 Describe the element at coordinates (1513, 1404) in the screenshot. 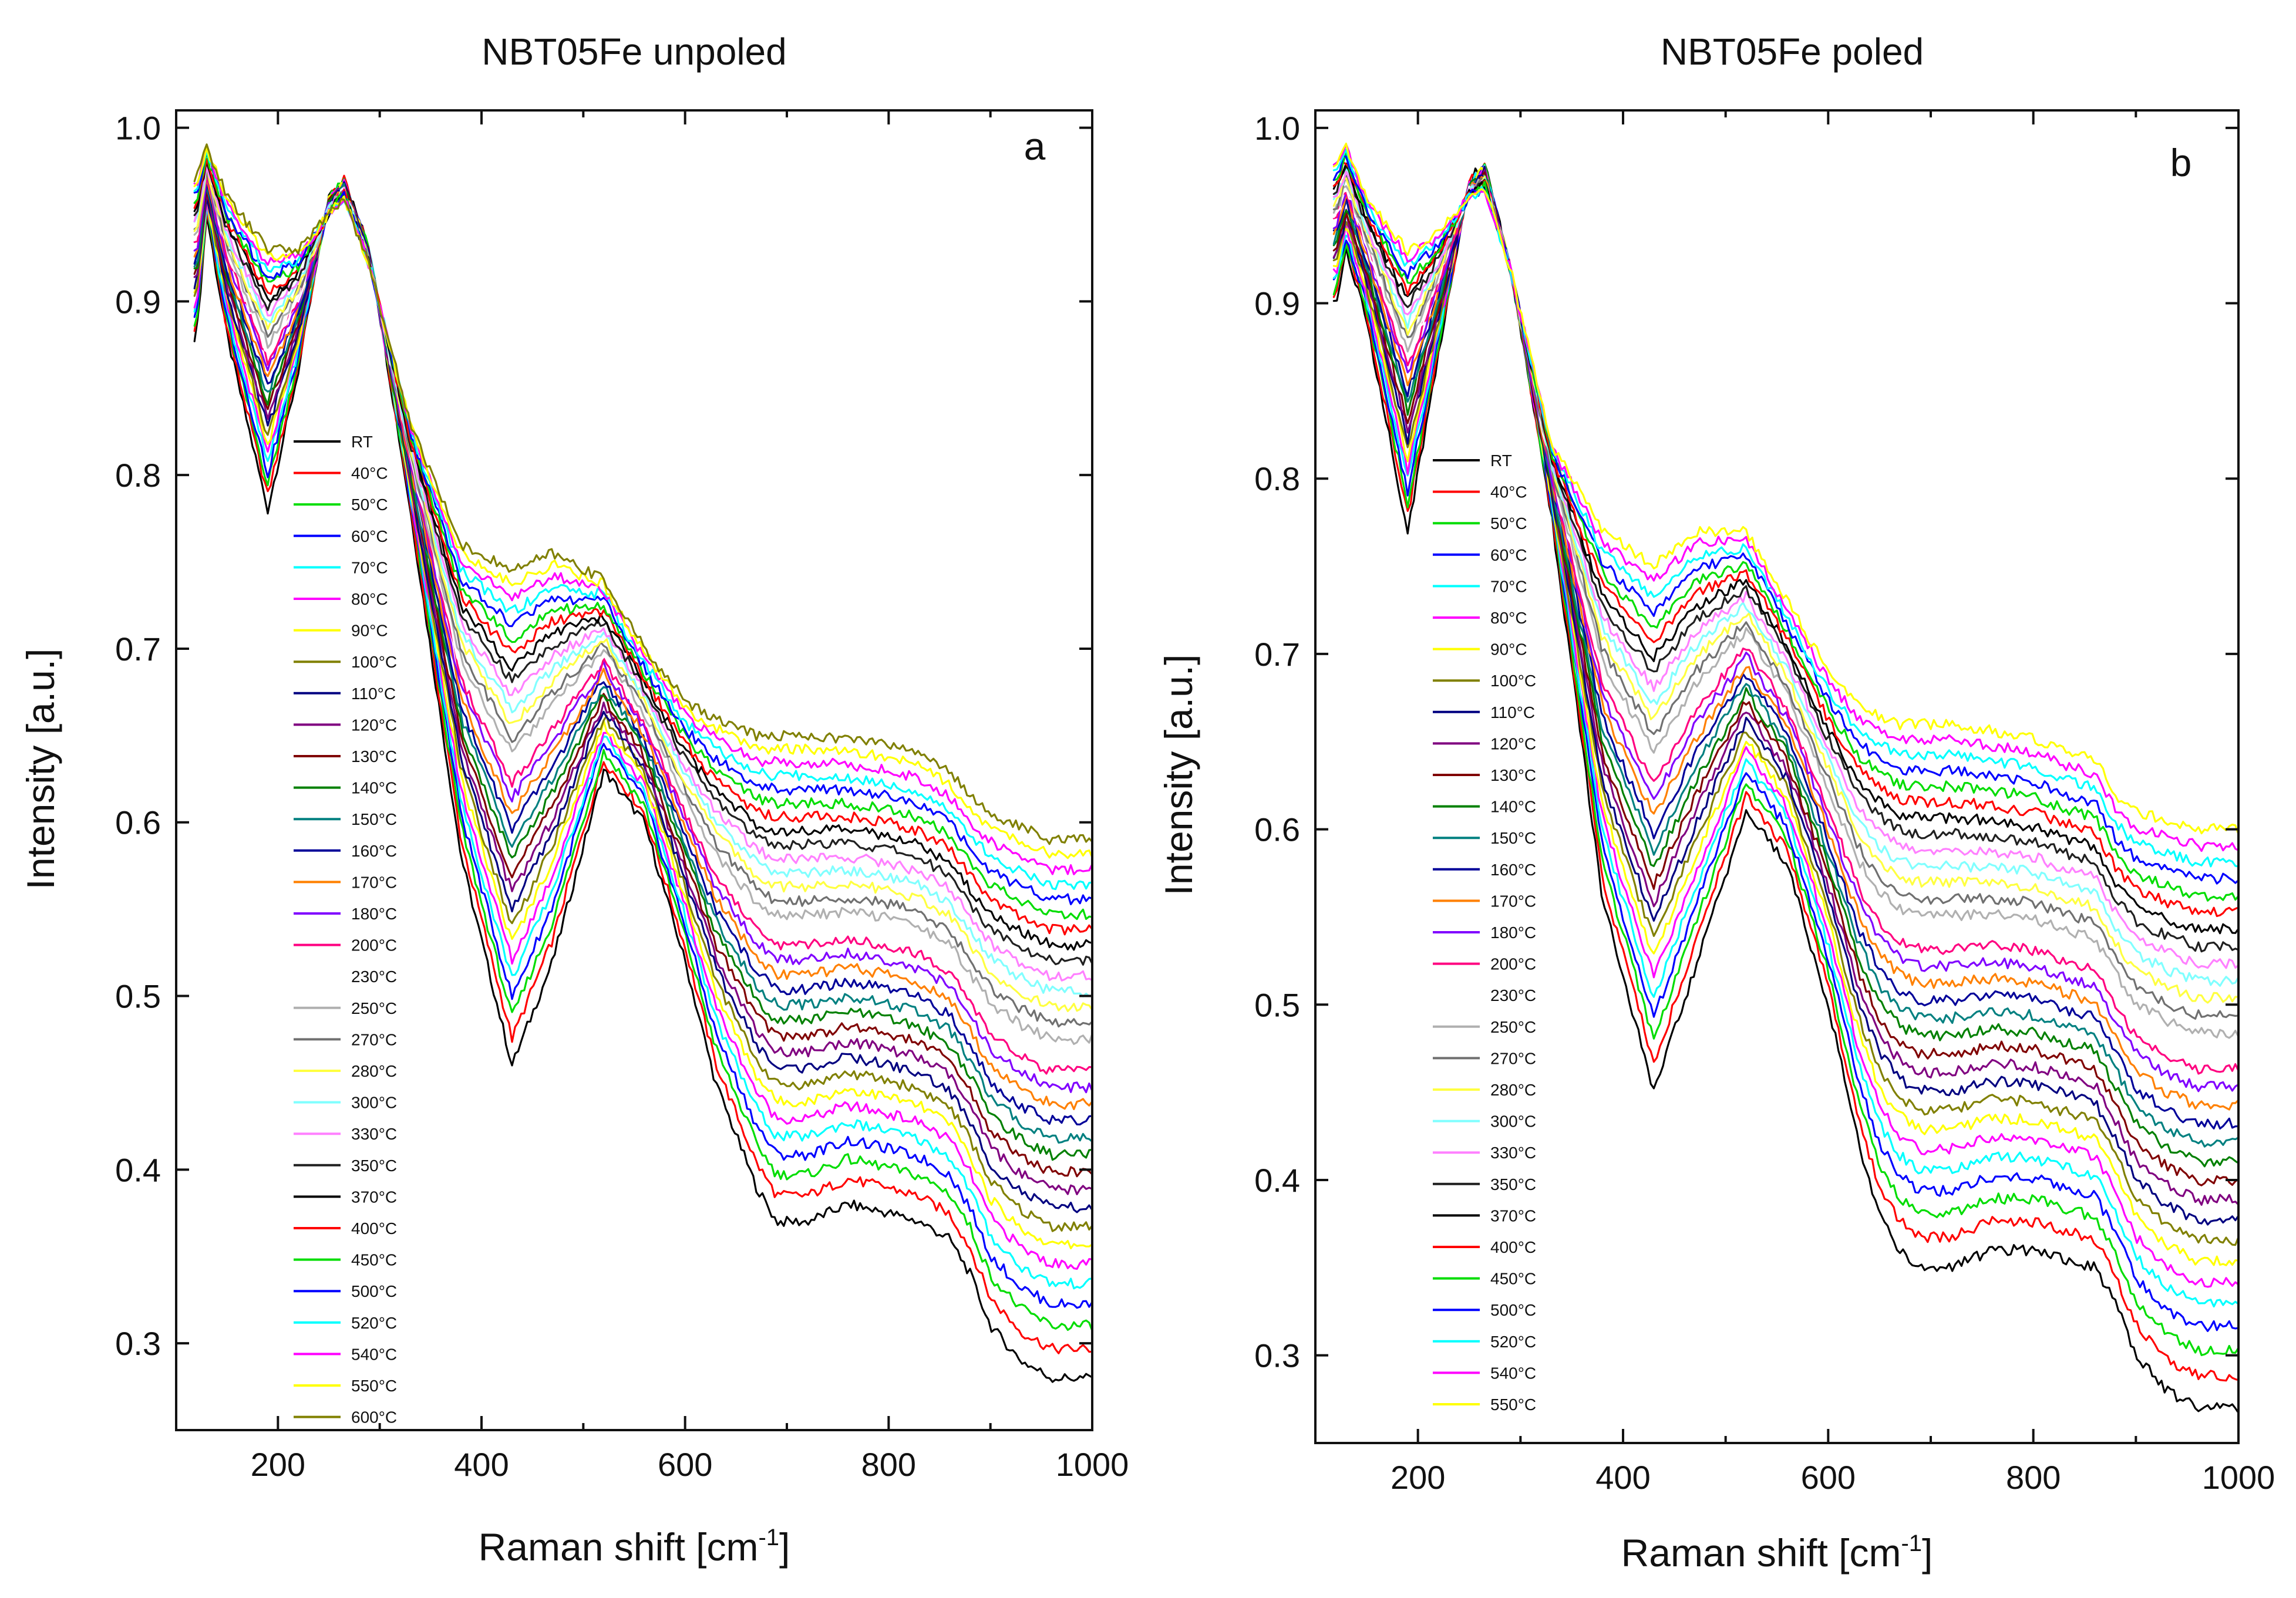

I see `legend-label-b-30: 550°C` at that location.